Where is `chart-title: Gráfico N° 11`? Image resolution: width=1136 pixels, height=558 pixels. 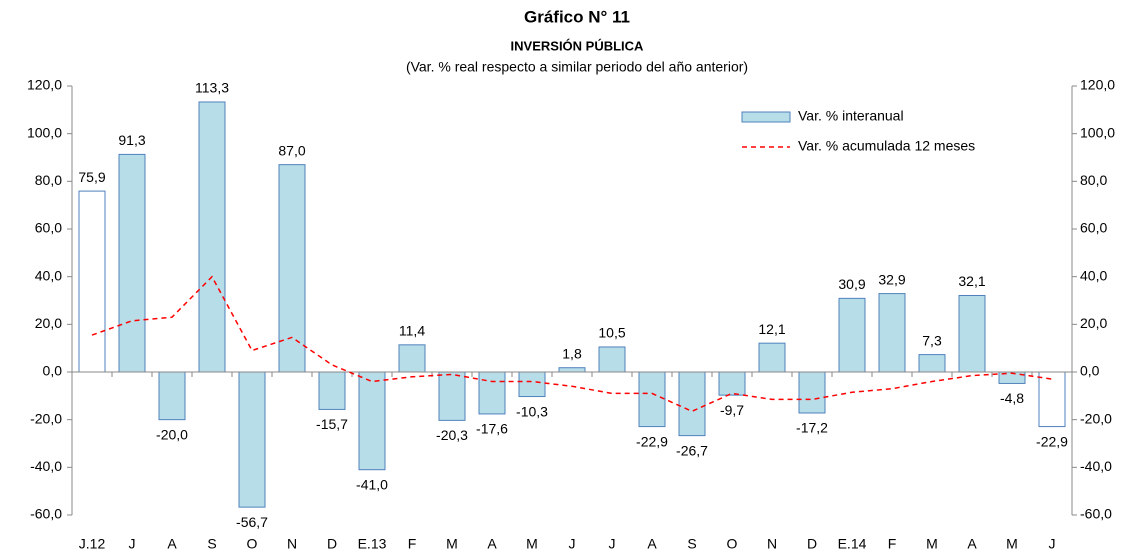
chart-title: Gráfico N° 11 is located at coordinates (577, 16).